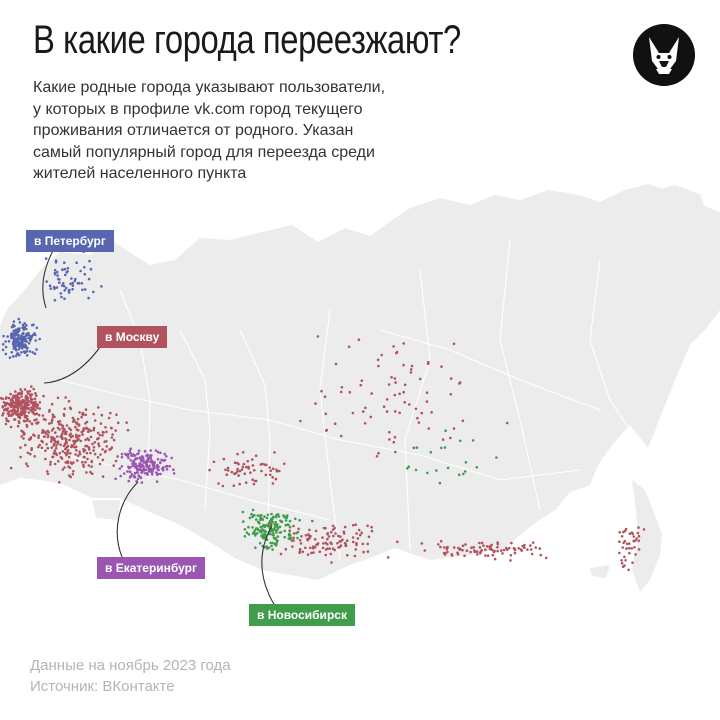  Describe the element at coordinates (268, 566) in the screenshot. I see `pointer-nsk` at that location.